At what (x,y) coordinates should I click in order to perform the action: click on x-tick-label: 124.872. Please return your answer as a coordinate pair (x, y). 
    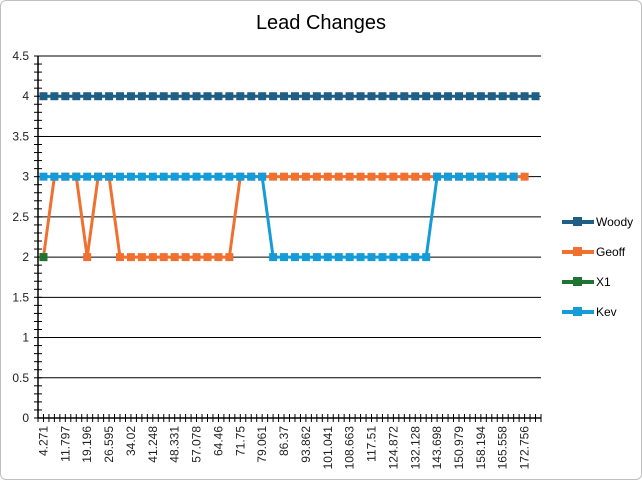
    Looking at the image, I should click on (393, 448).